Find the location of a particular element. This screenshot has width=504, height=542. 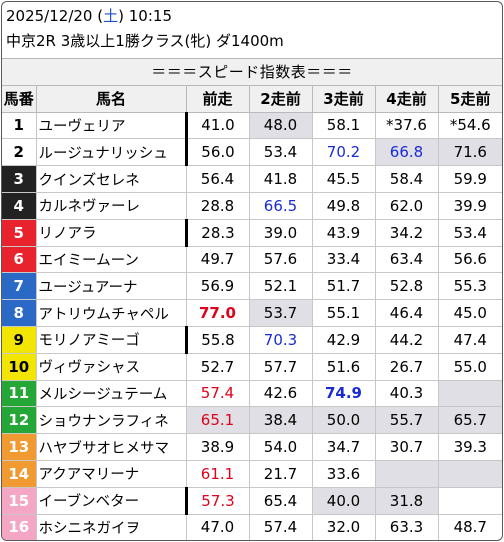

speed-index-2-races-ago: 66.5 is located at coordinates (280, 205).